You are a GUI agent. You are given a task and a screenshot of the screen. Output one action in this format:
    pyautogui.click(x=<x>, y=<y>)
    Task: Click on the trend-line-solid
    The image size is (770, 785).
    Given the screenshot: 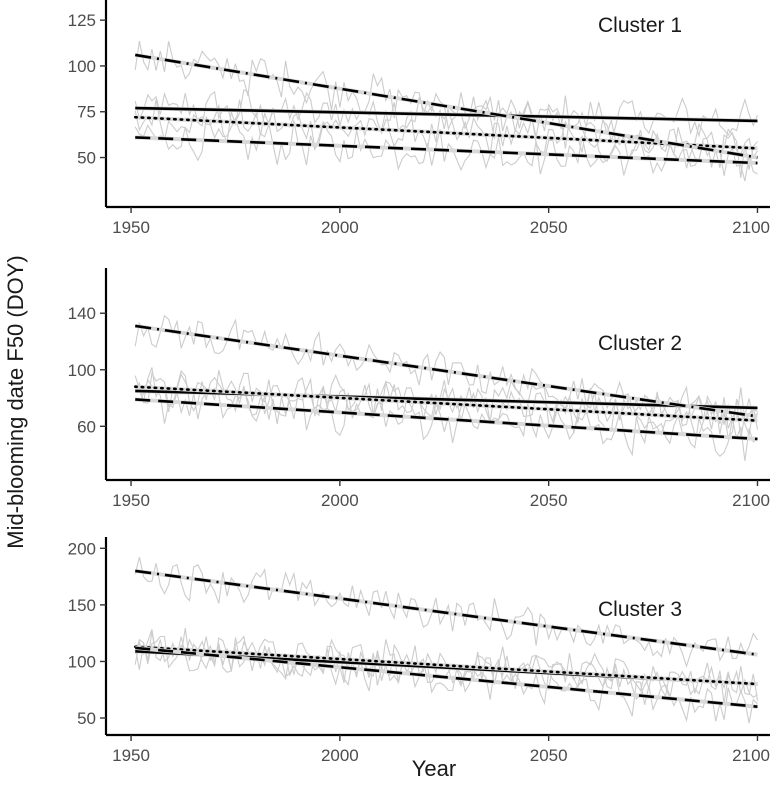 What is the action you would take?
    pyautogui.click(x=446, y=114)
    